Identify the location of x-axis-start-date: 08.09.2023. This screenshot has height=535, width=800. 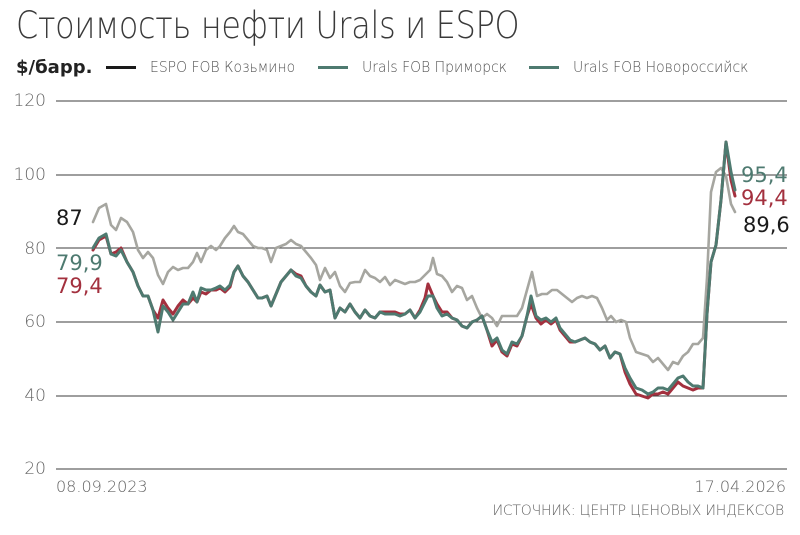
(102, 486).